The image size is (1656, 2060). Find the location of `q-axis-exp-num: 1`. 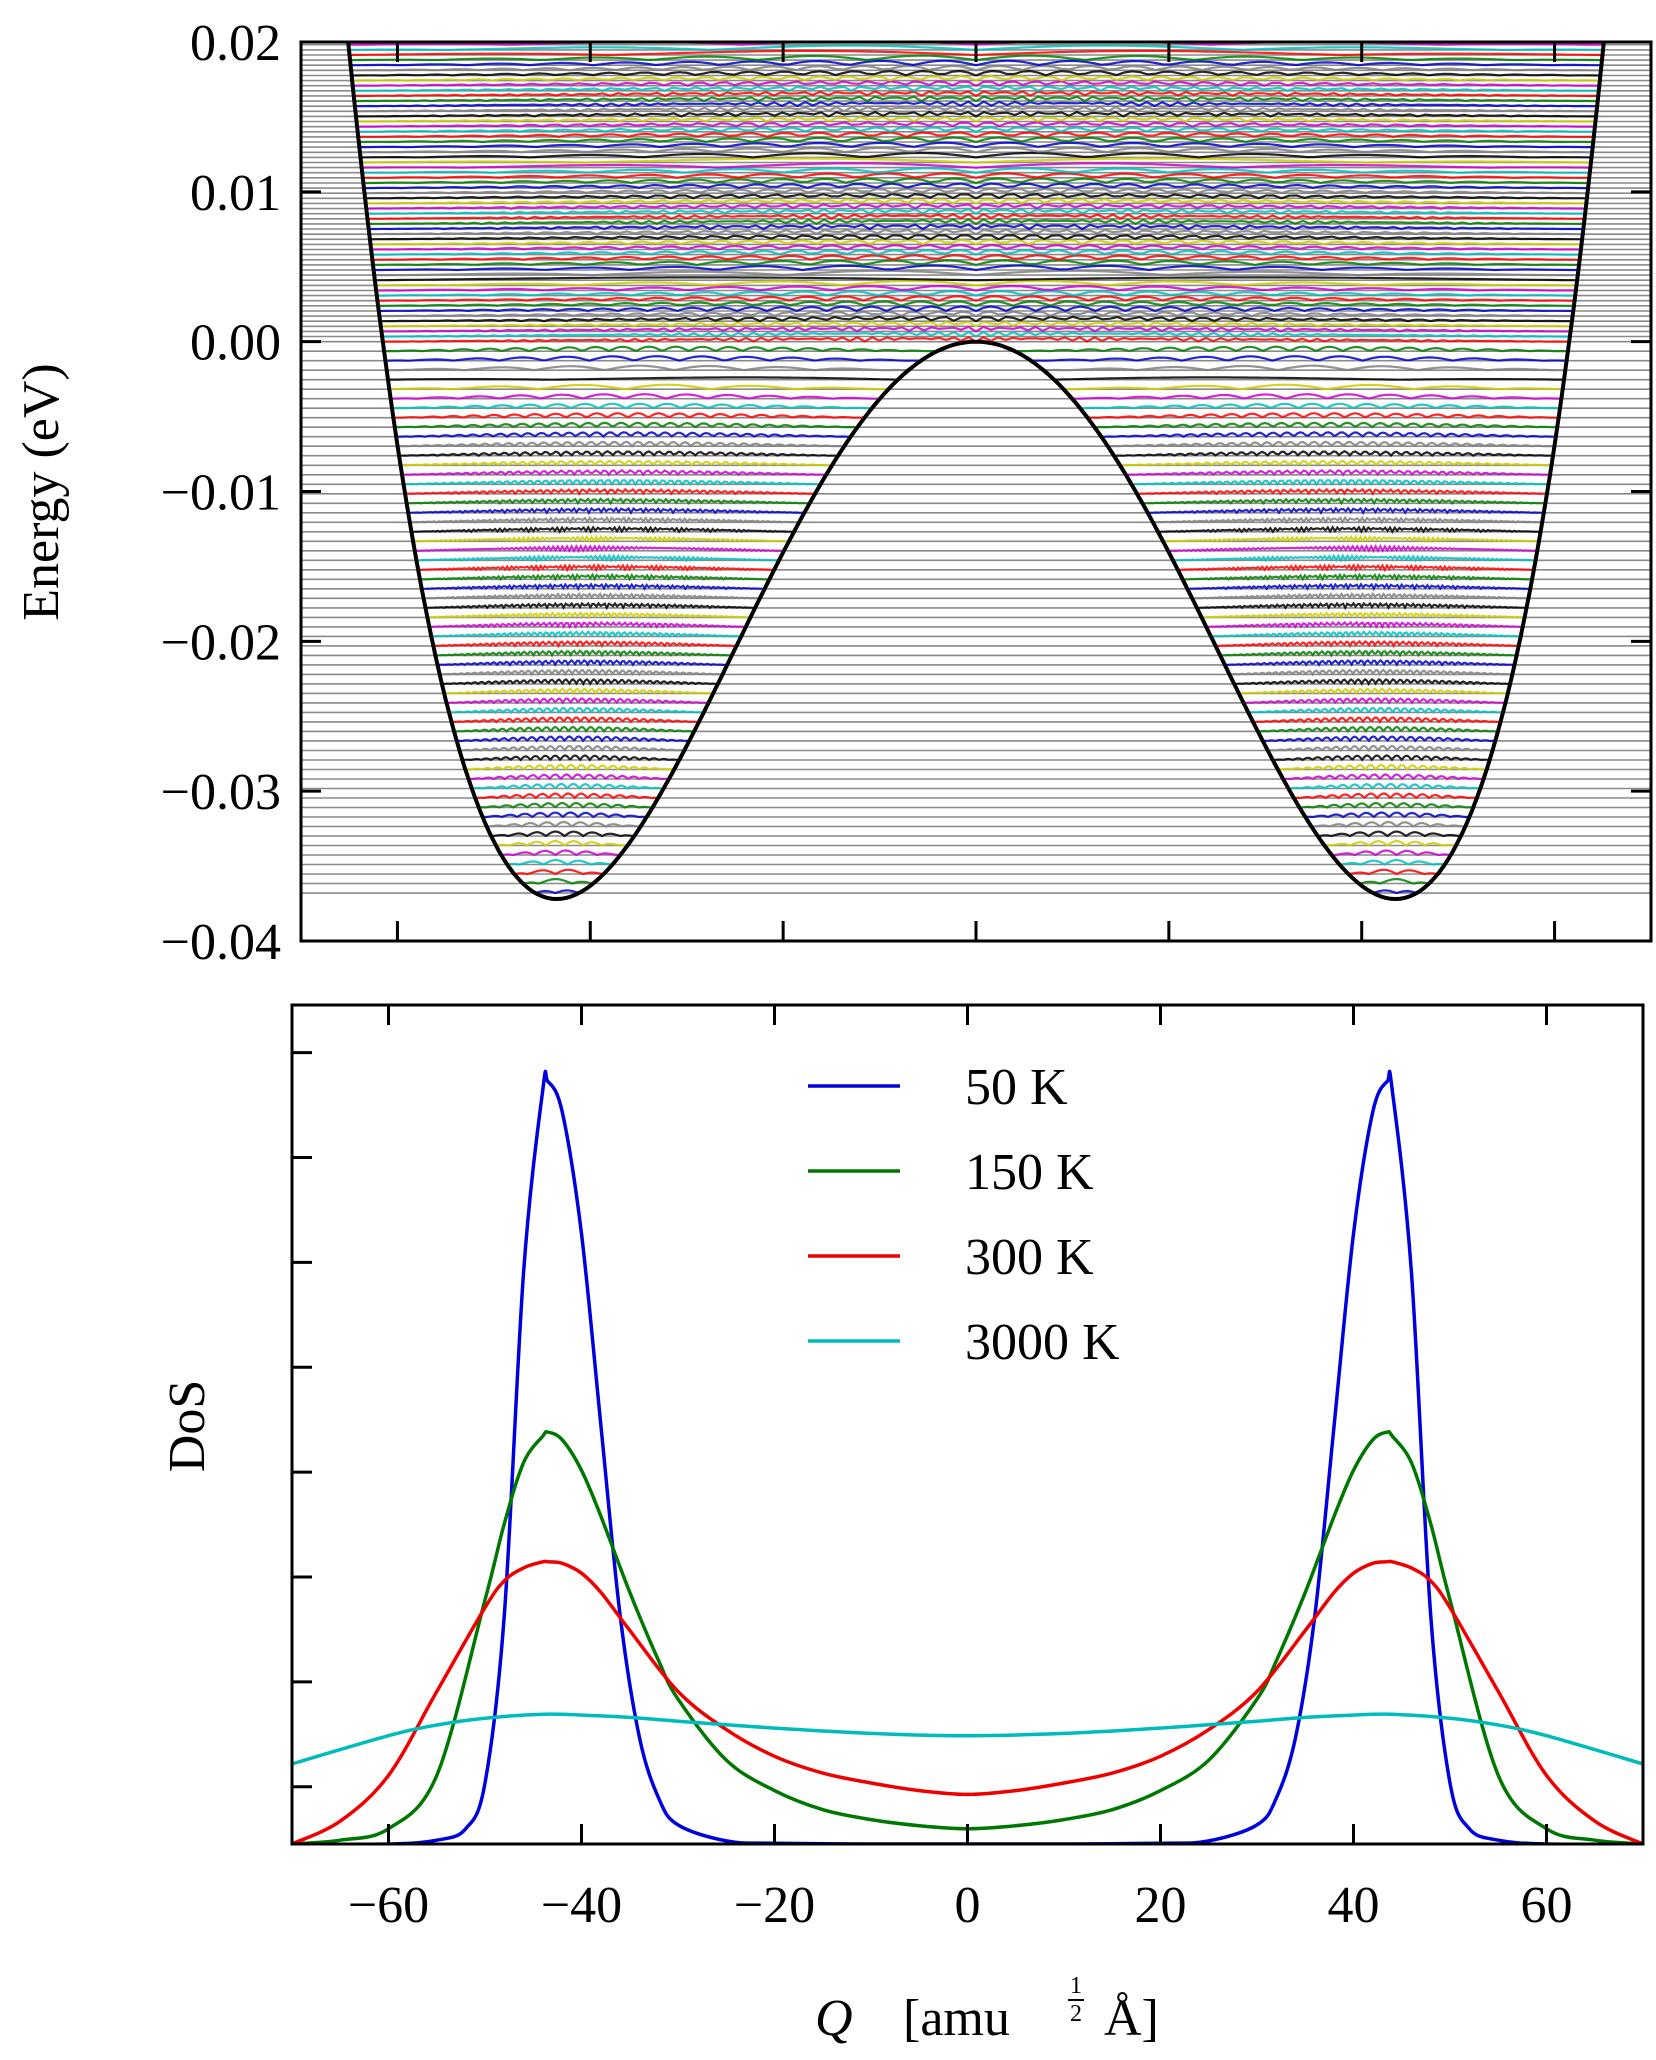

q-axis-exp-num: 1 is located at coordinates (1076, 1986).